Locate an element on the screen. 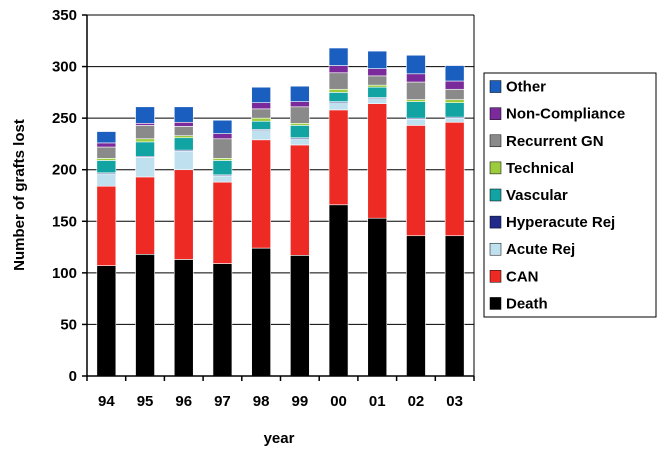 Image resolution: width=657 pixels, height=451 pixels. bar-98-technical is located at coordinates (261, 119).